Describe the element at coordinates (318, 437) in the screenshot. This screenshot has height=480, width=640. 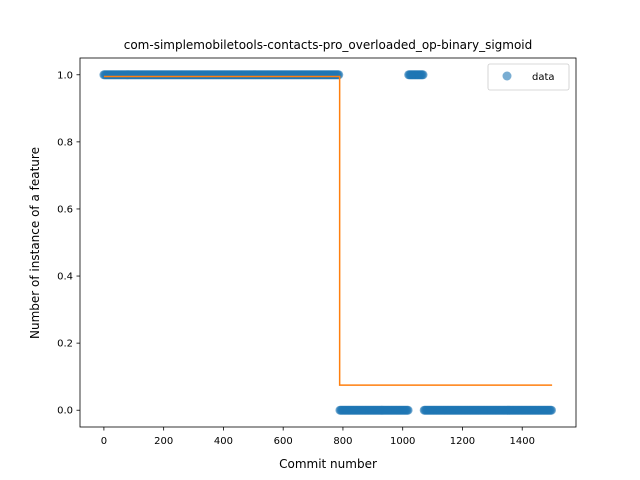
I see `x-axis: 0 200 400 600 800 1000 1200 1400` at that location.